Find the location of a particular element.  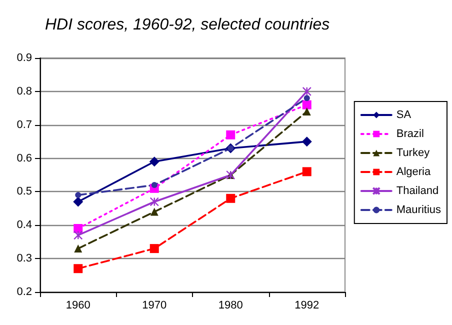

y-tick-label: 0.4 is located at coordinates (24, 225).